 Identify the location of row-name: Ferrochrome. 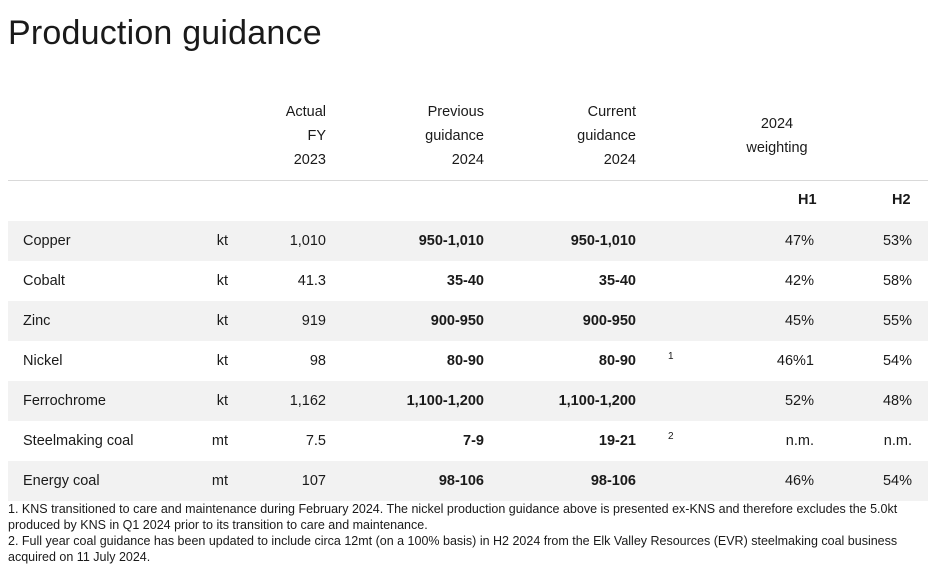
(64, 401).